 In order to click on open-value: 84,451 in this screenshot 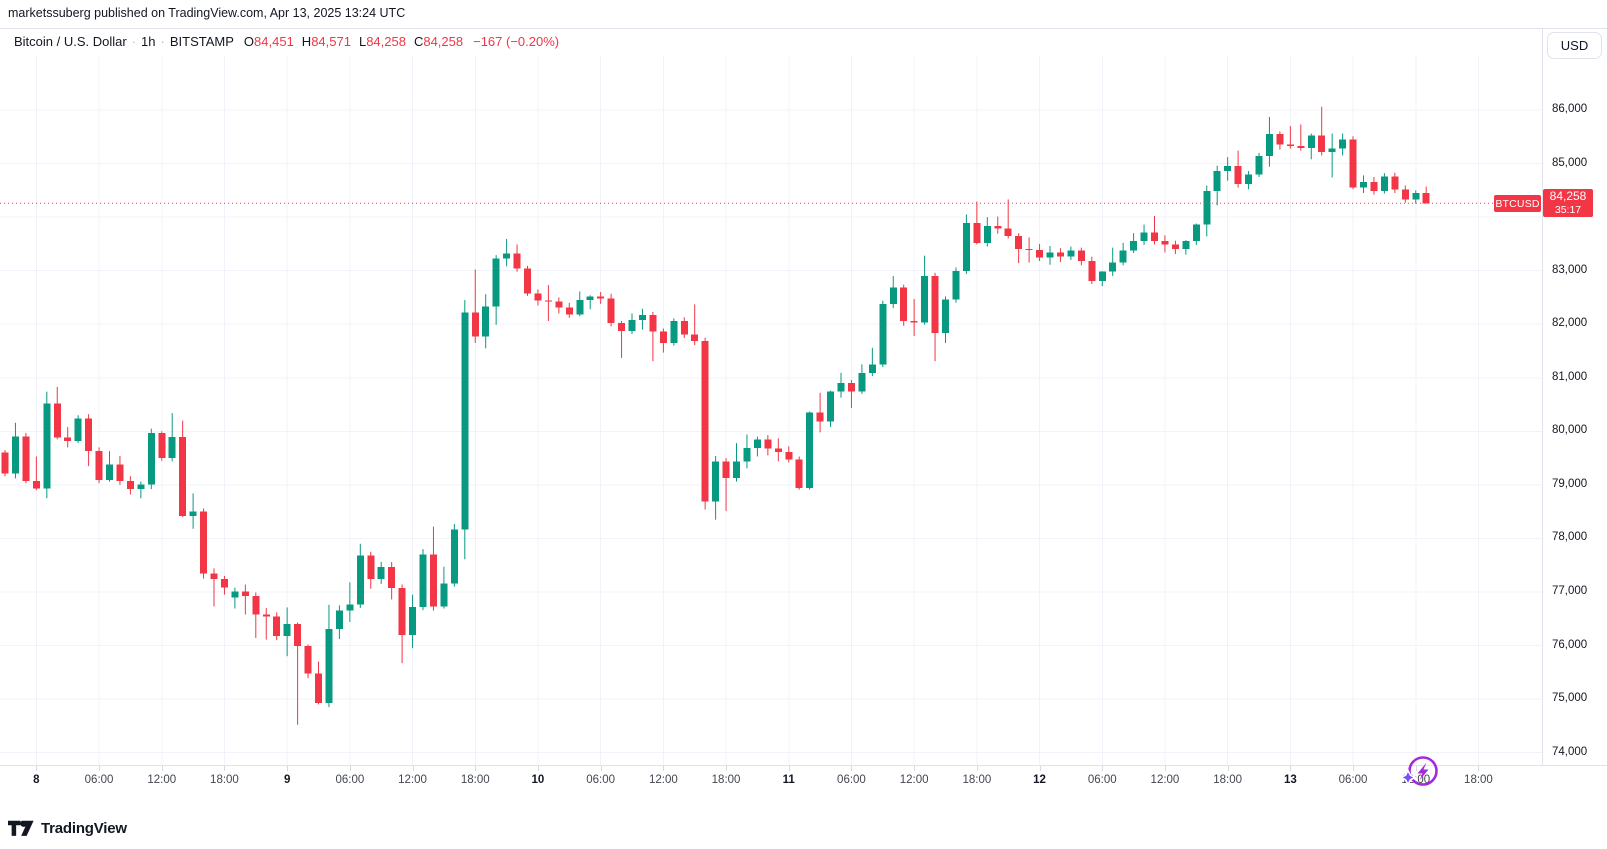, I will do `click(274, 41)`.